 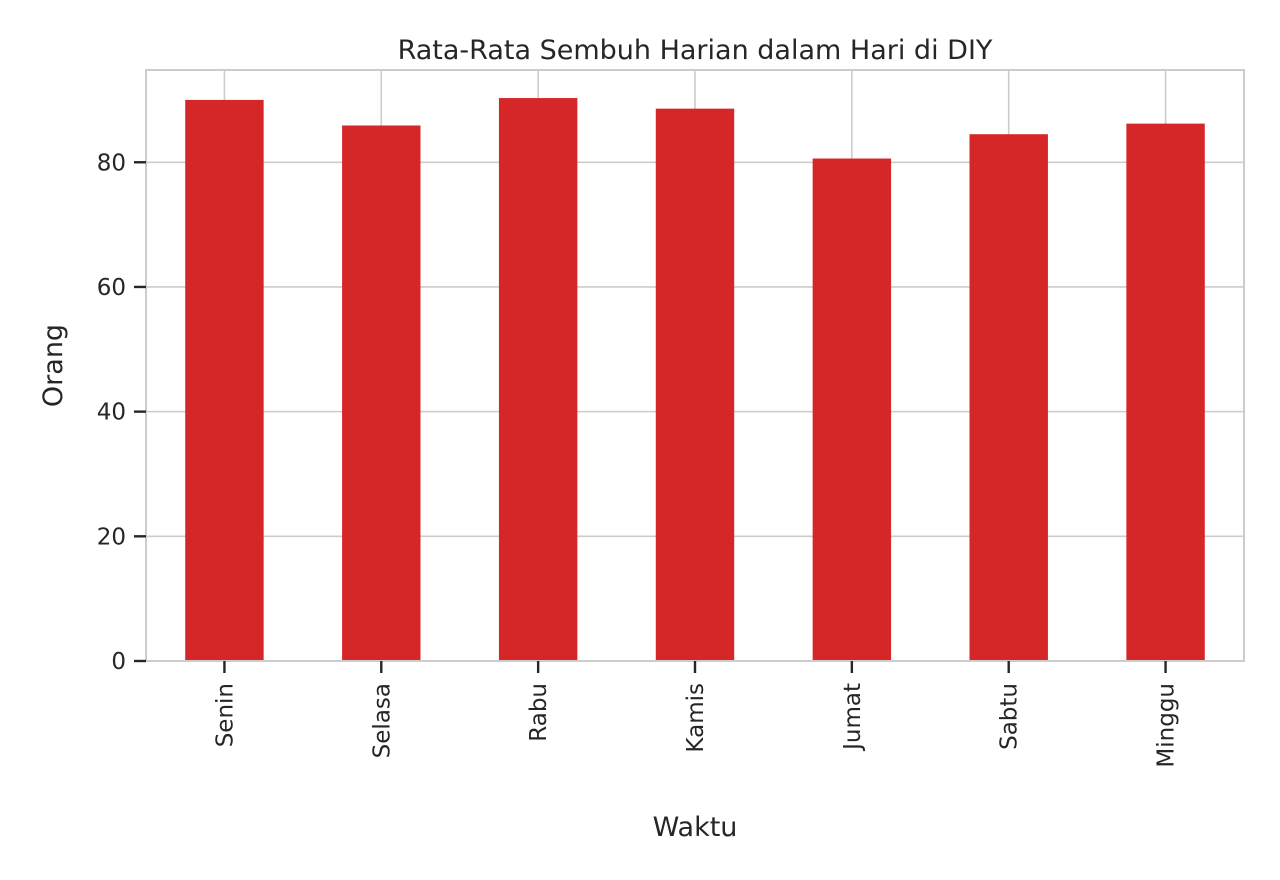 I want to click on y-tick-label: 80, so click(x=111, y=163).